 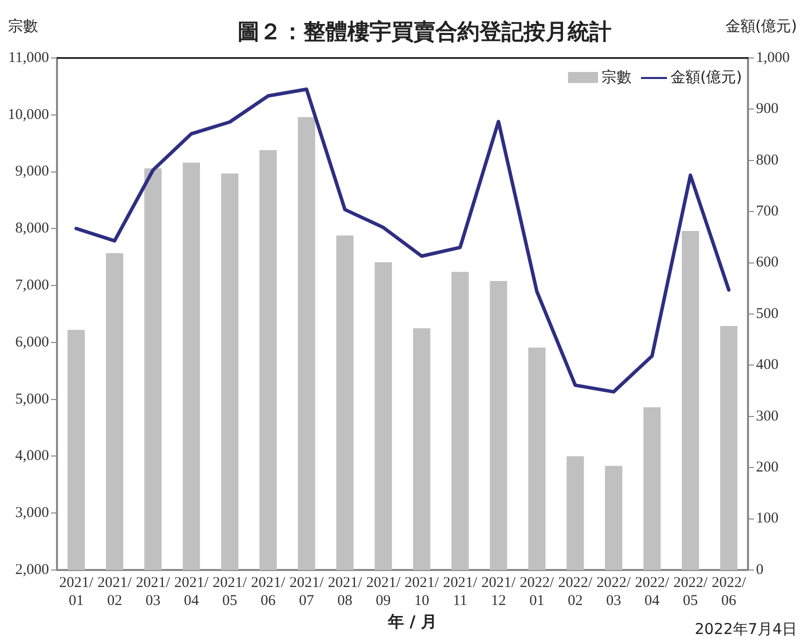 What do you see at coordinates (153, 591) in the screenshot?
I see `x-tick-label: 2021/03` at bounding box center [153, 591].